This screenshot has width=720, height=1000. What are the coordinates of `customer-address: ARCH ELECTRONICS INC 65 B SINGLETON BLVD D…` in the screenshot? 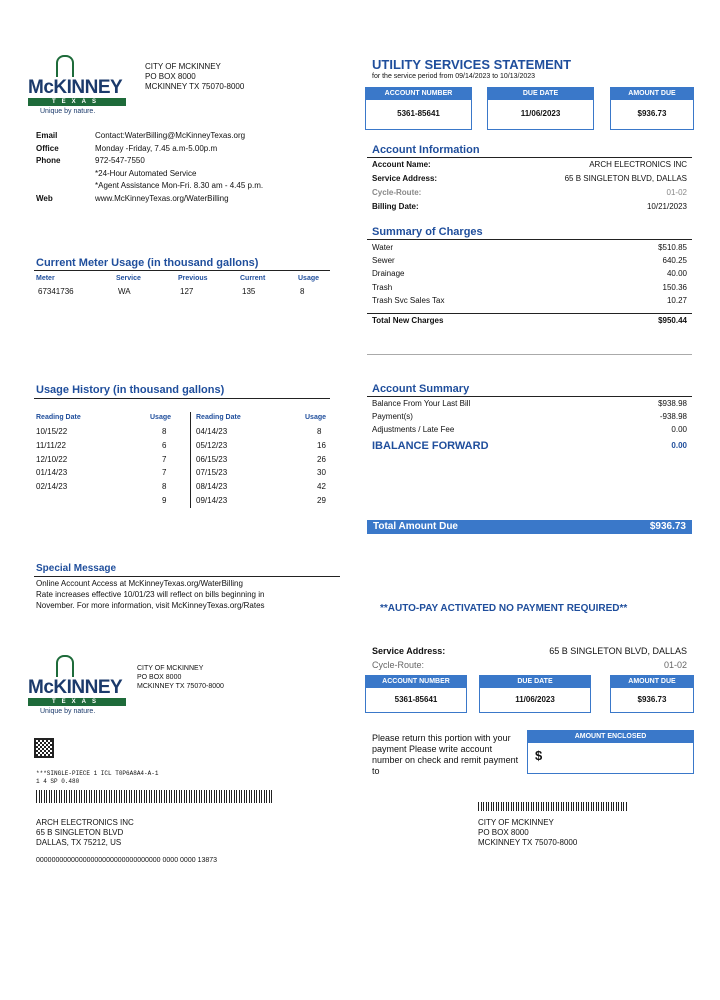 It's located at (85, 833).